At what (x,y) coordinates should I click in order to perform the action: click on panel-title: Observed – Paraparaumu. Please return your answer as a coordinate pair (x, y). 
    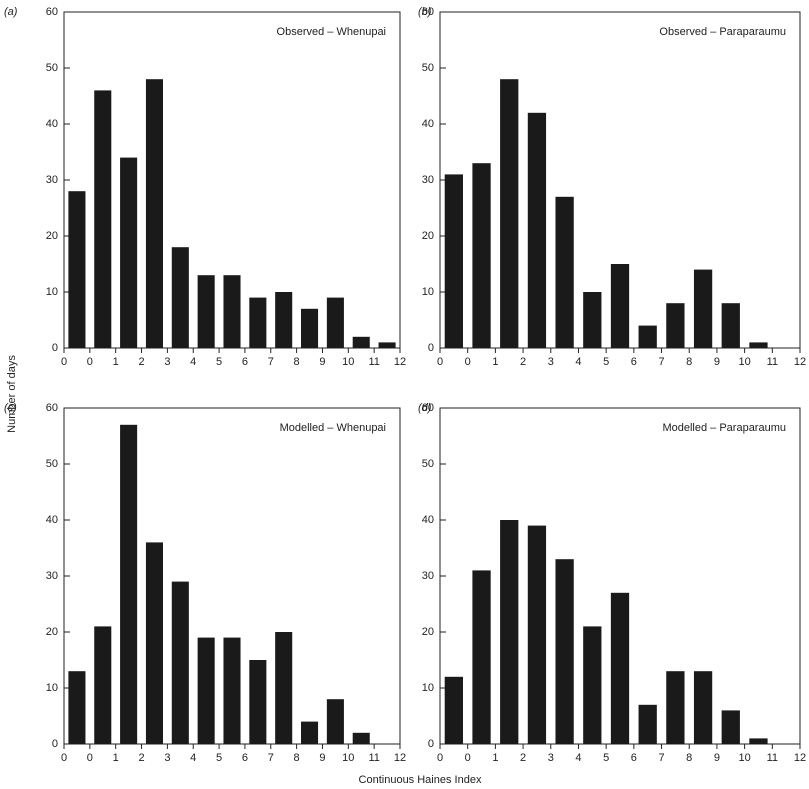
    Looking at the image, I should click on (722, 32).